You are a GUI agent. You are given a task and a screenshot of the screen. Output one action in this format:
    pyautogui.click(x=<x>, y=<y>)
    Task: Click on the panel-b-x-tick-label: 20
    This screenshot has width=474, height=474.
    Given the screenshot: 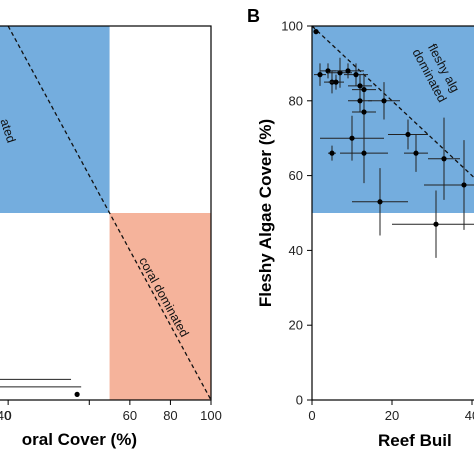 What is the action you would take?
    pyautogui.click(x=392, y=415)
    